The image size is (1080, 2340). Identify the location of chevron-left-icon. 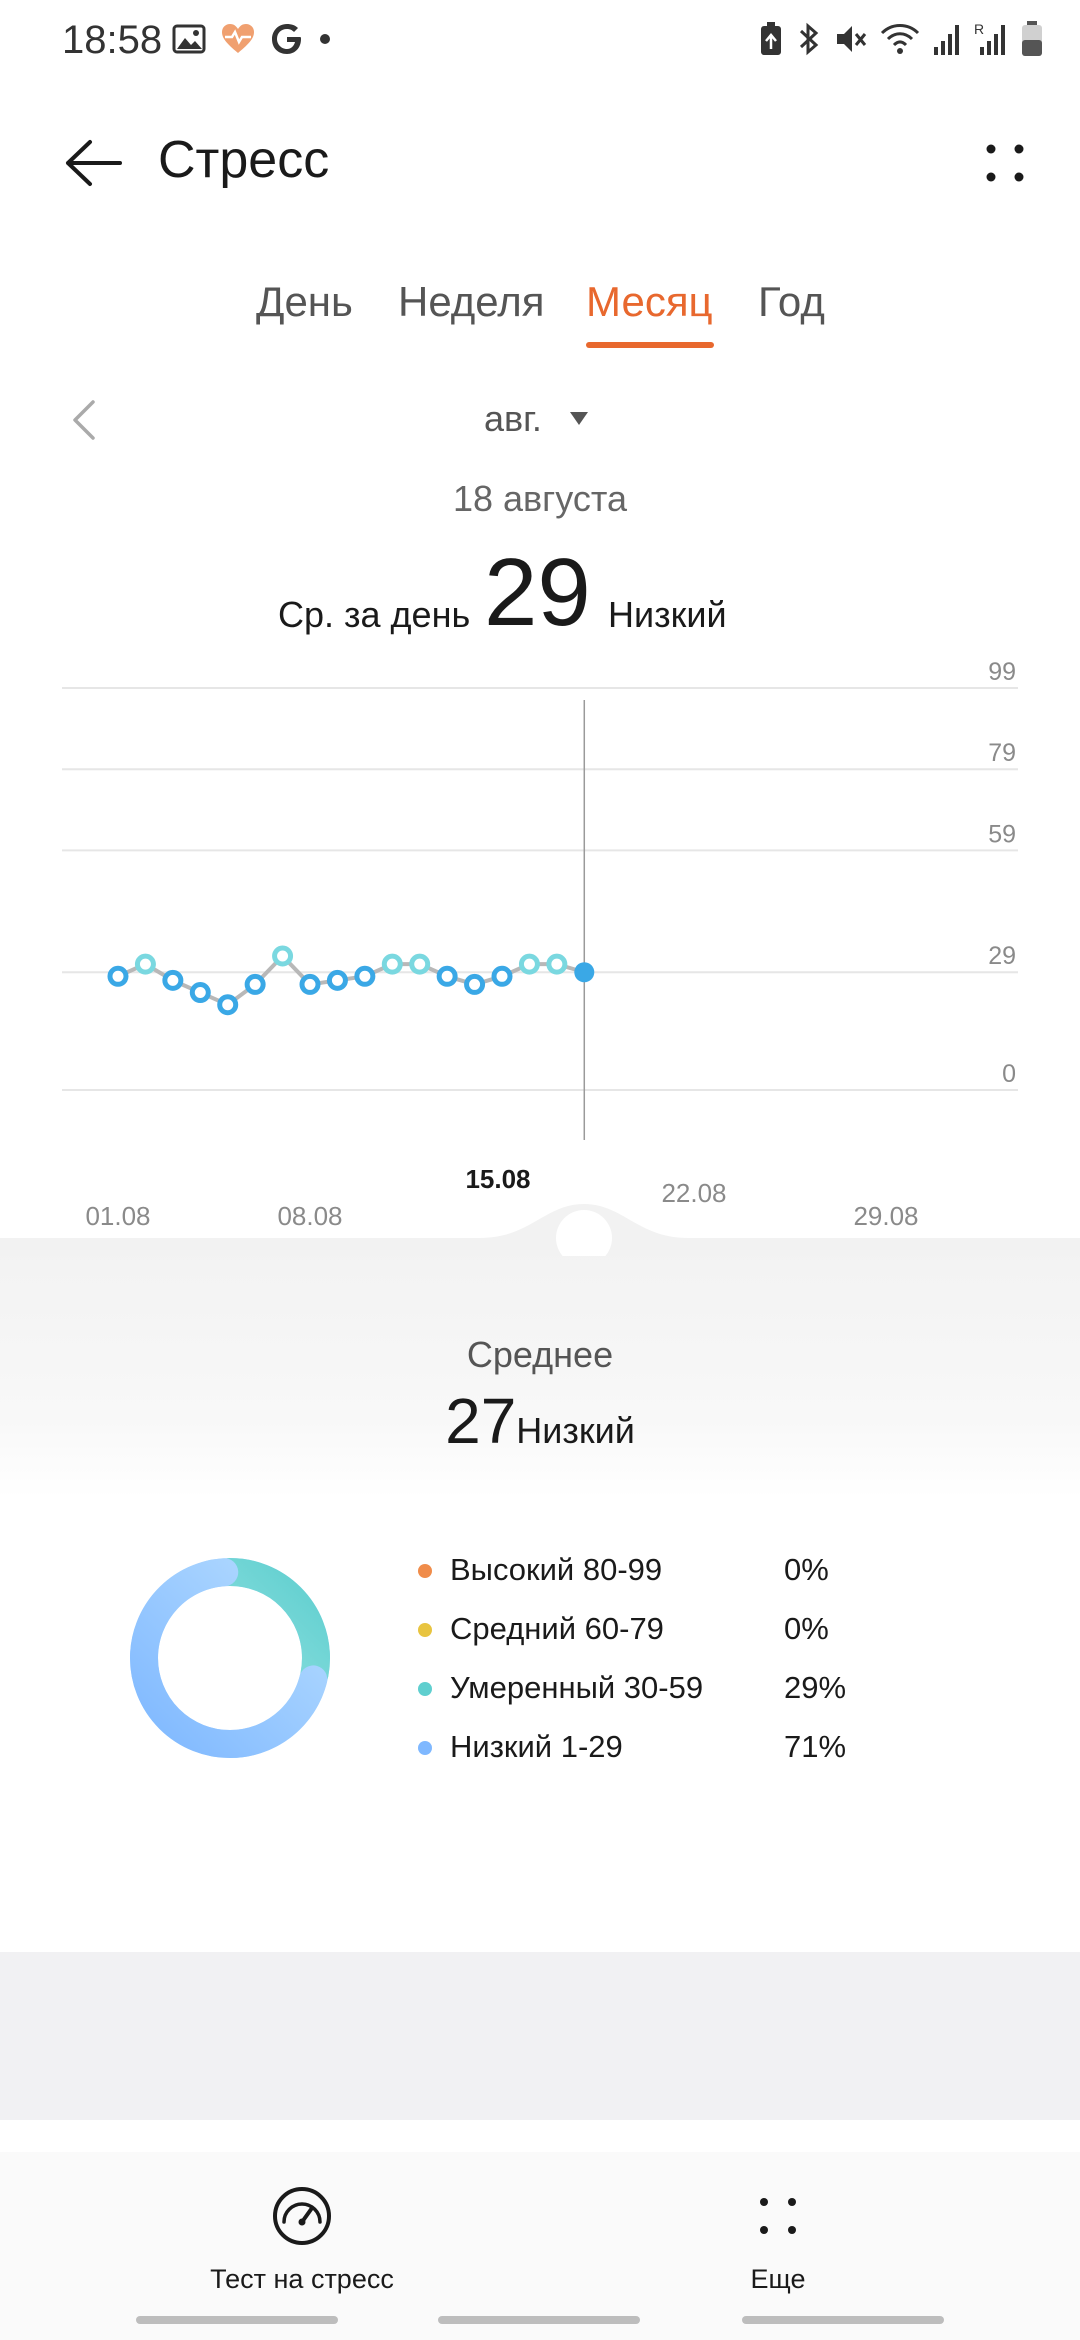
(84, 420).